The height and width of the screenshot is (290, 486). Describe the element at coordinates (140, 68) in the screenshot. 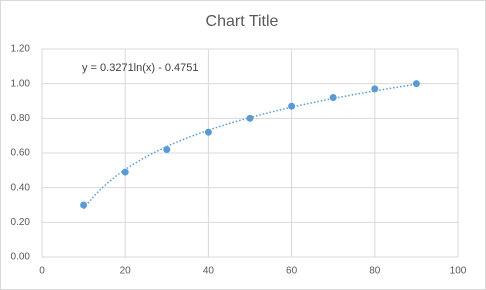

I see `trendline-label: y = 0.3271ln(x) - 0.4751` at that location.